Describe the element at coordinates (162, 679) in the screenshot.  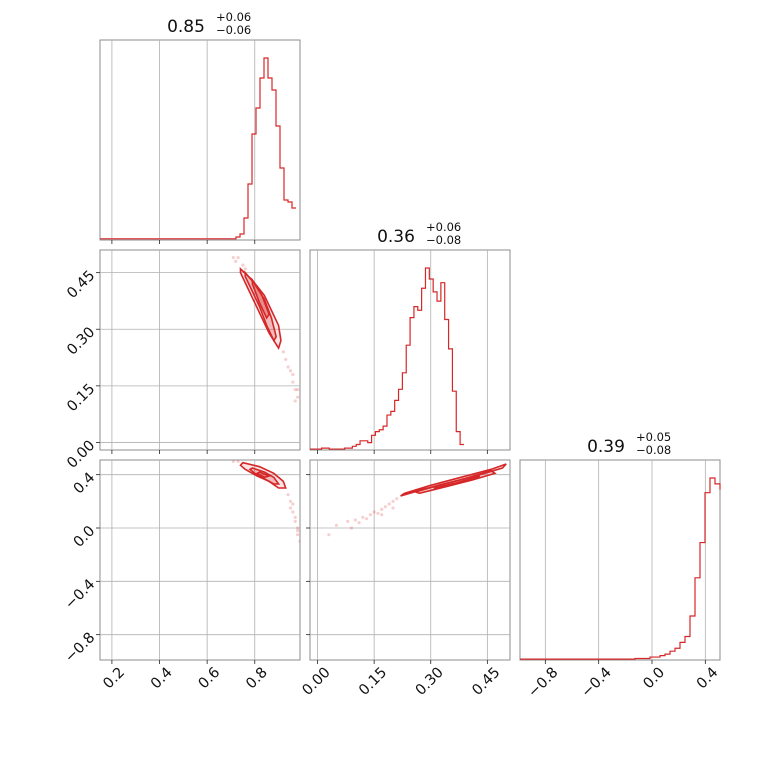
I see `xtick-label-p0-1: 0.4` at that location.